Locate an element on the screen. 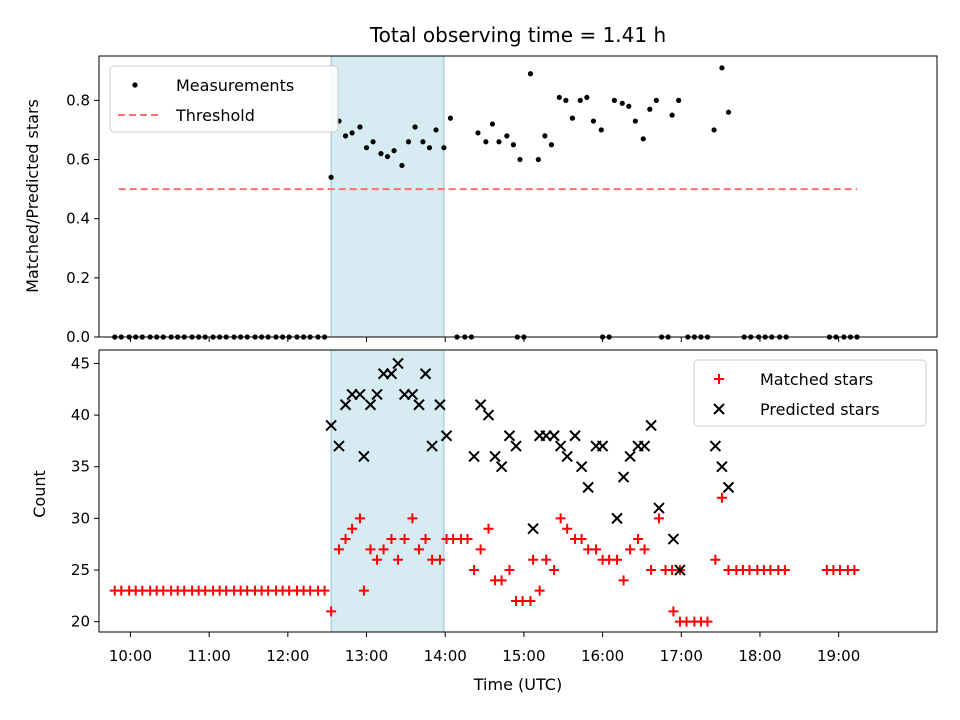 This screenshot has height=720, width=960. bottom-y-axis-label: Count is located at coordinates (39, 494).